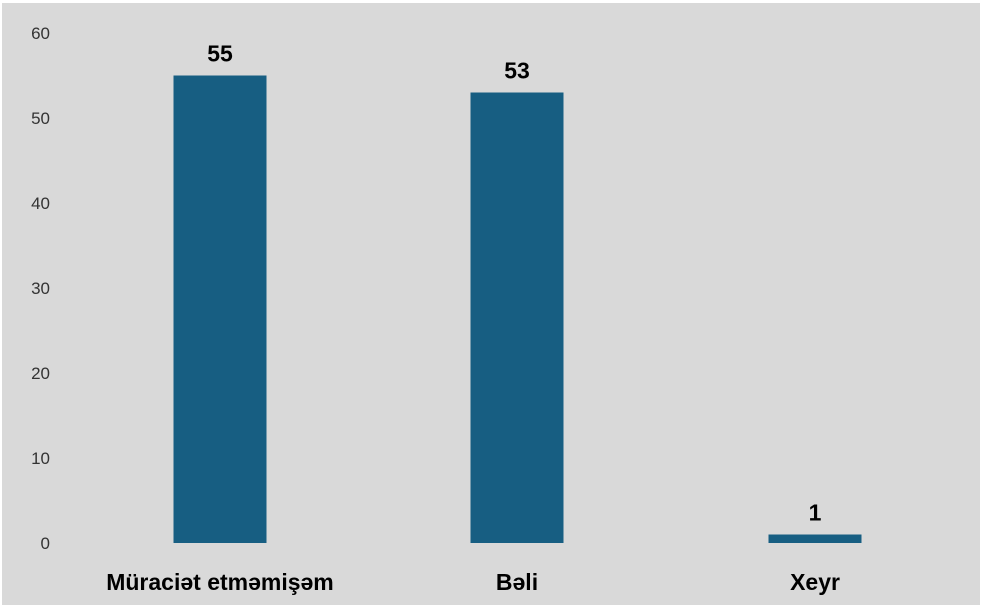 This screenshot has width=985, height=611. I want to click on y-tick-label: 30, so click(40, 288).